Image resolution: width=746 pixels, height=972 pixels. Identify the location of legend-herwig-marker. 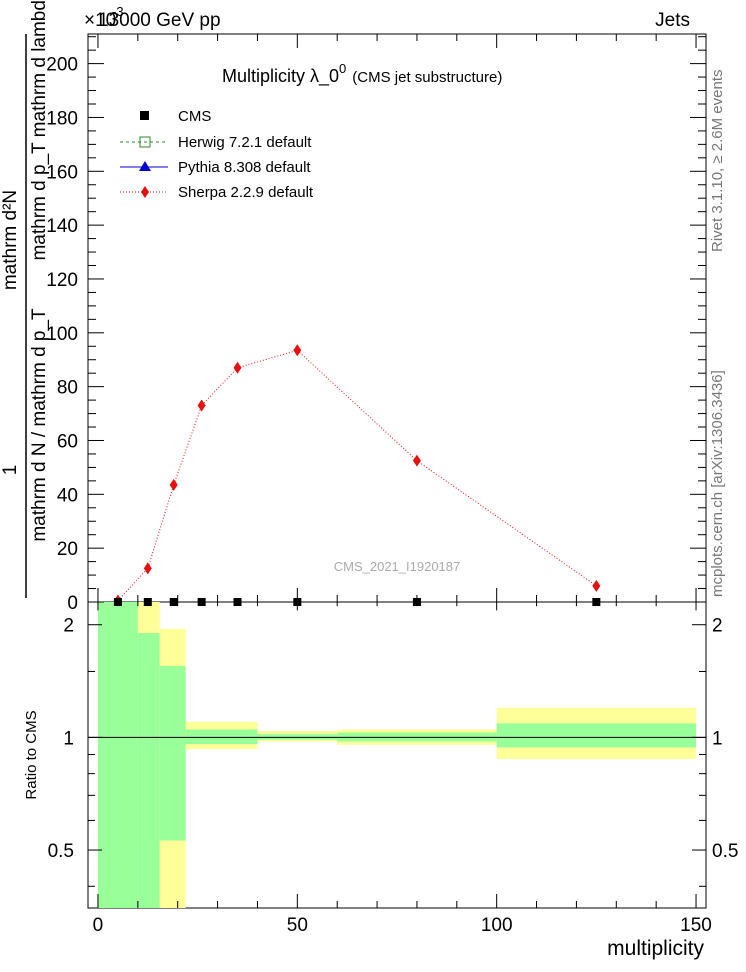
(145, 142).